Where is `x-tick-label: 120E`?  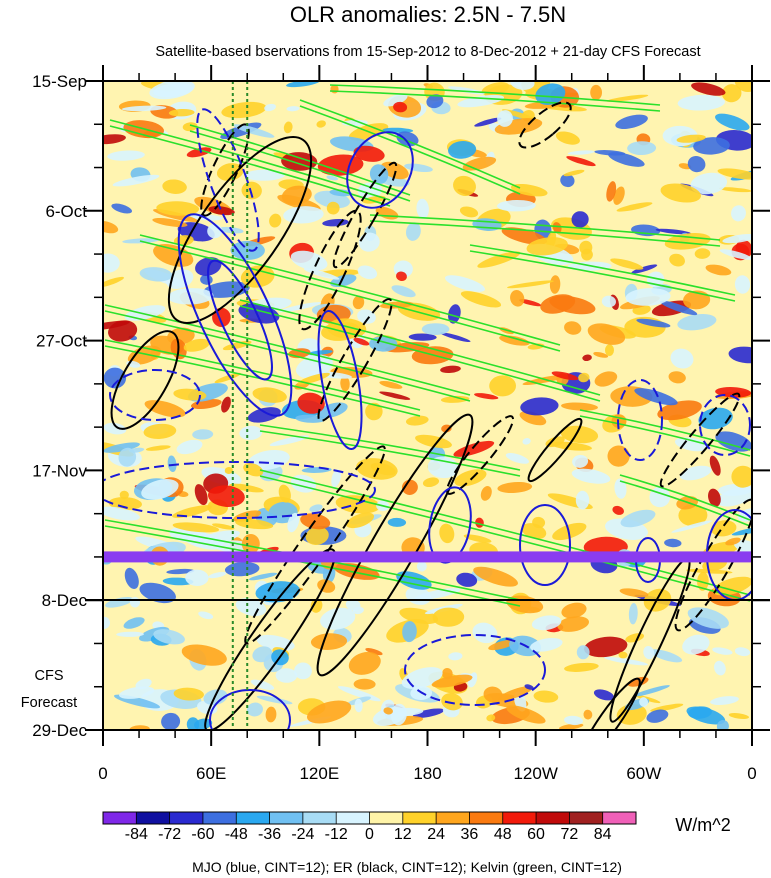
x-tick-label: 120E is located at coordinates (319, 773).